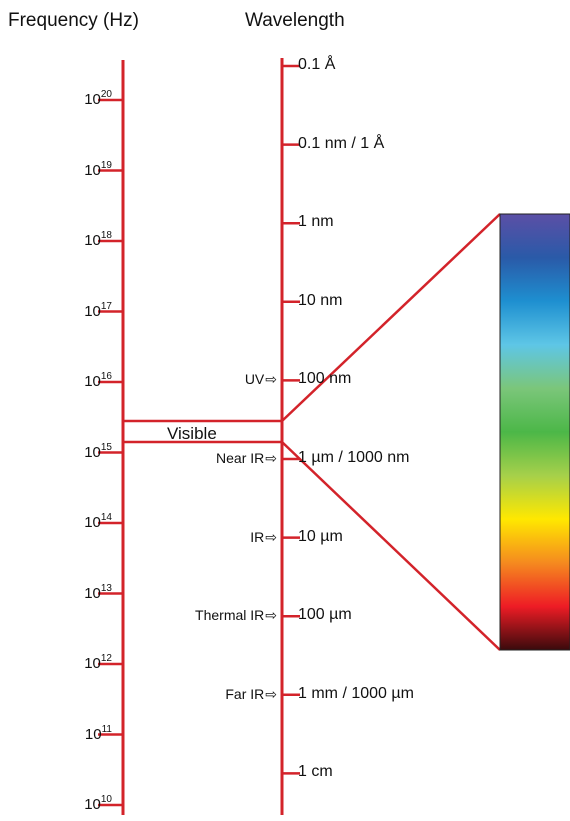 Image resolution: width=570 pixels, height=821 pixels. Describe the element at coordinates (325, 379) in the screenshot. I see `wavelength-tick-label: 100 nm` at that location.